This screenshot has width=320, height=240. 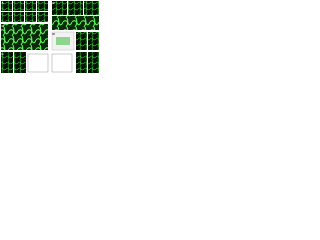 What do you see at coordinates (3, 54) in the screenshot?
I see `panel-label: E` at bounding box center [3, 54].